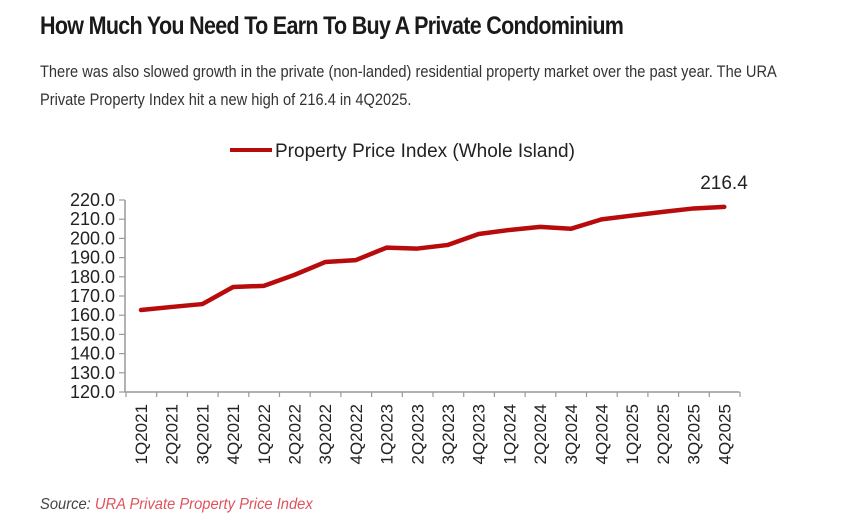 The height and width of the screenshot is (532, 842). I want to click on legend: Property Price Index (Whole Island), so click(402, 151).